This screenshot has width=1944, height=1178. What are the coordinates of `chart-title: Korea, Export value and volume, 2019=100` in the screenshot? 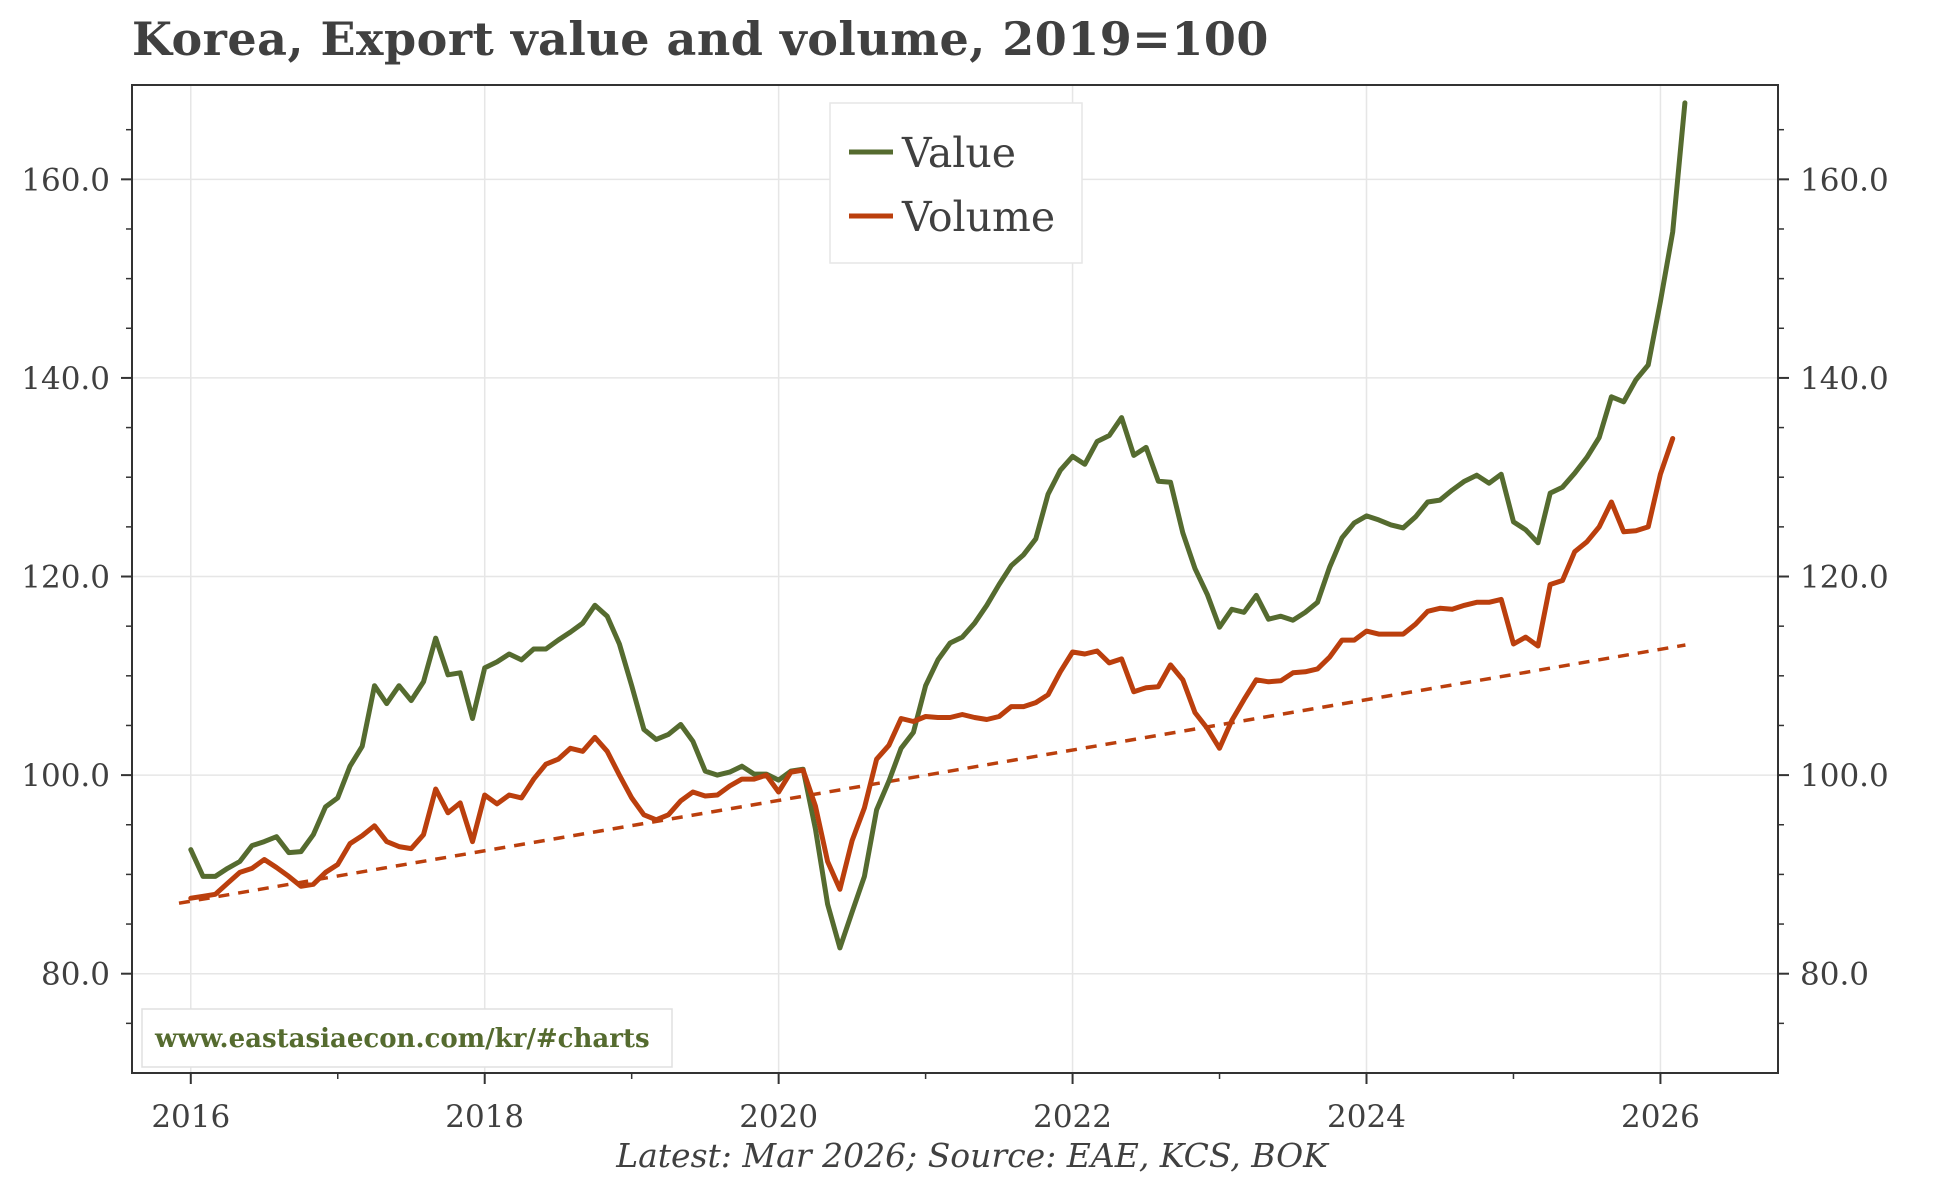 It's located at (700, 39).